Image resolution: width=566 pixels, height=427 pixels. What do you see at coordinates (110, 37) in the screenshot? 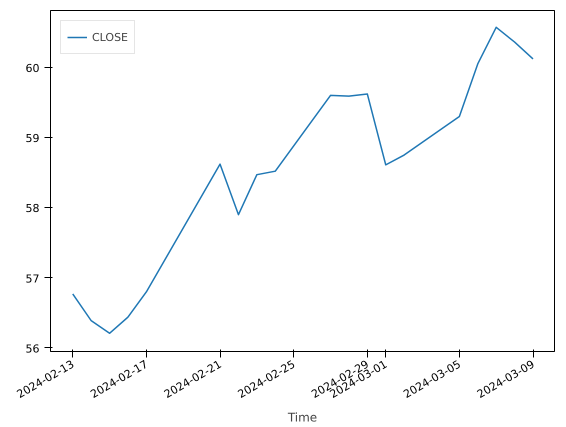
I see `legend-label: CLOSE` at bounding box center [110, 37].